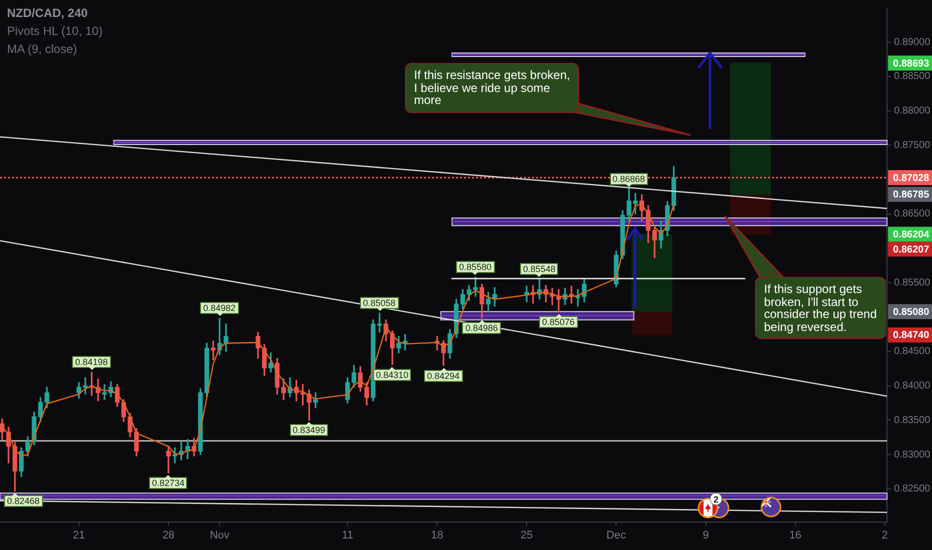 The width and height of the screenshot is (932, 550). Describe the element at coordinates (705, 536) in the screenshot. I see `x-tick-label: 9` at that location.